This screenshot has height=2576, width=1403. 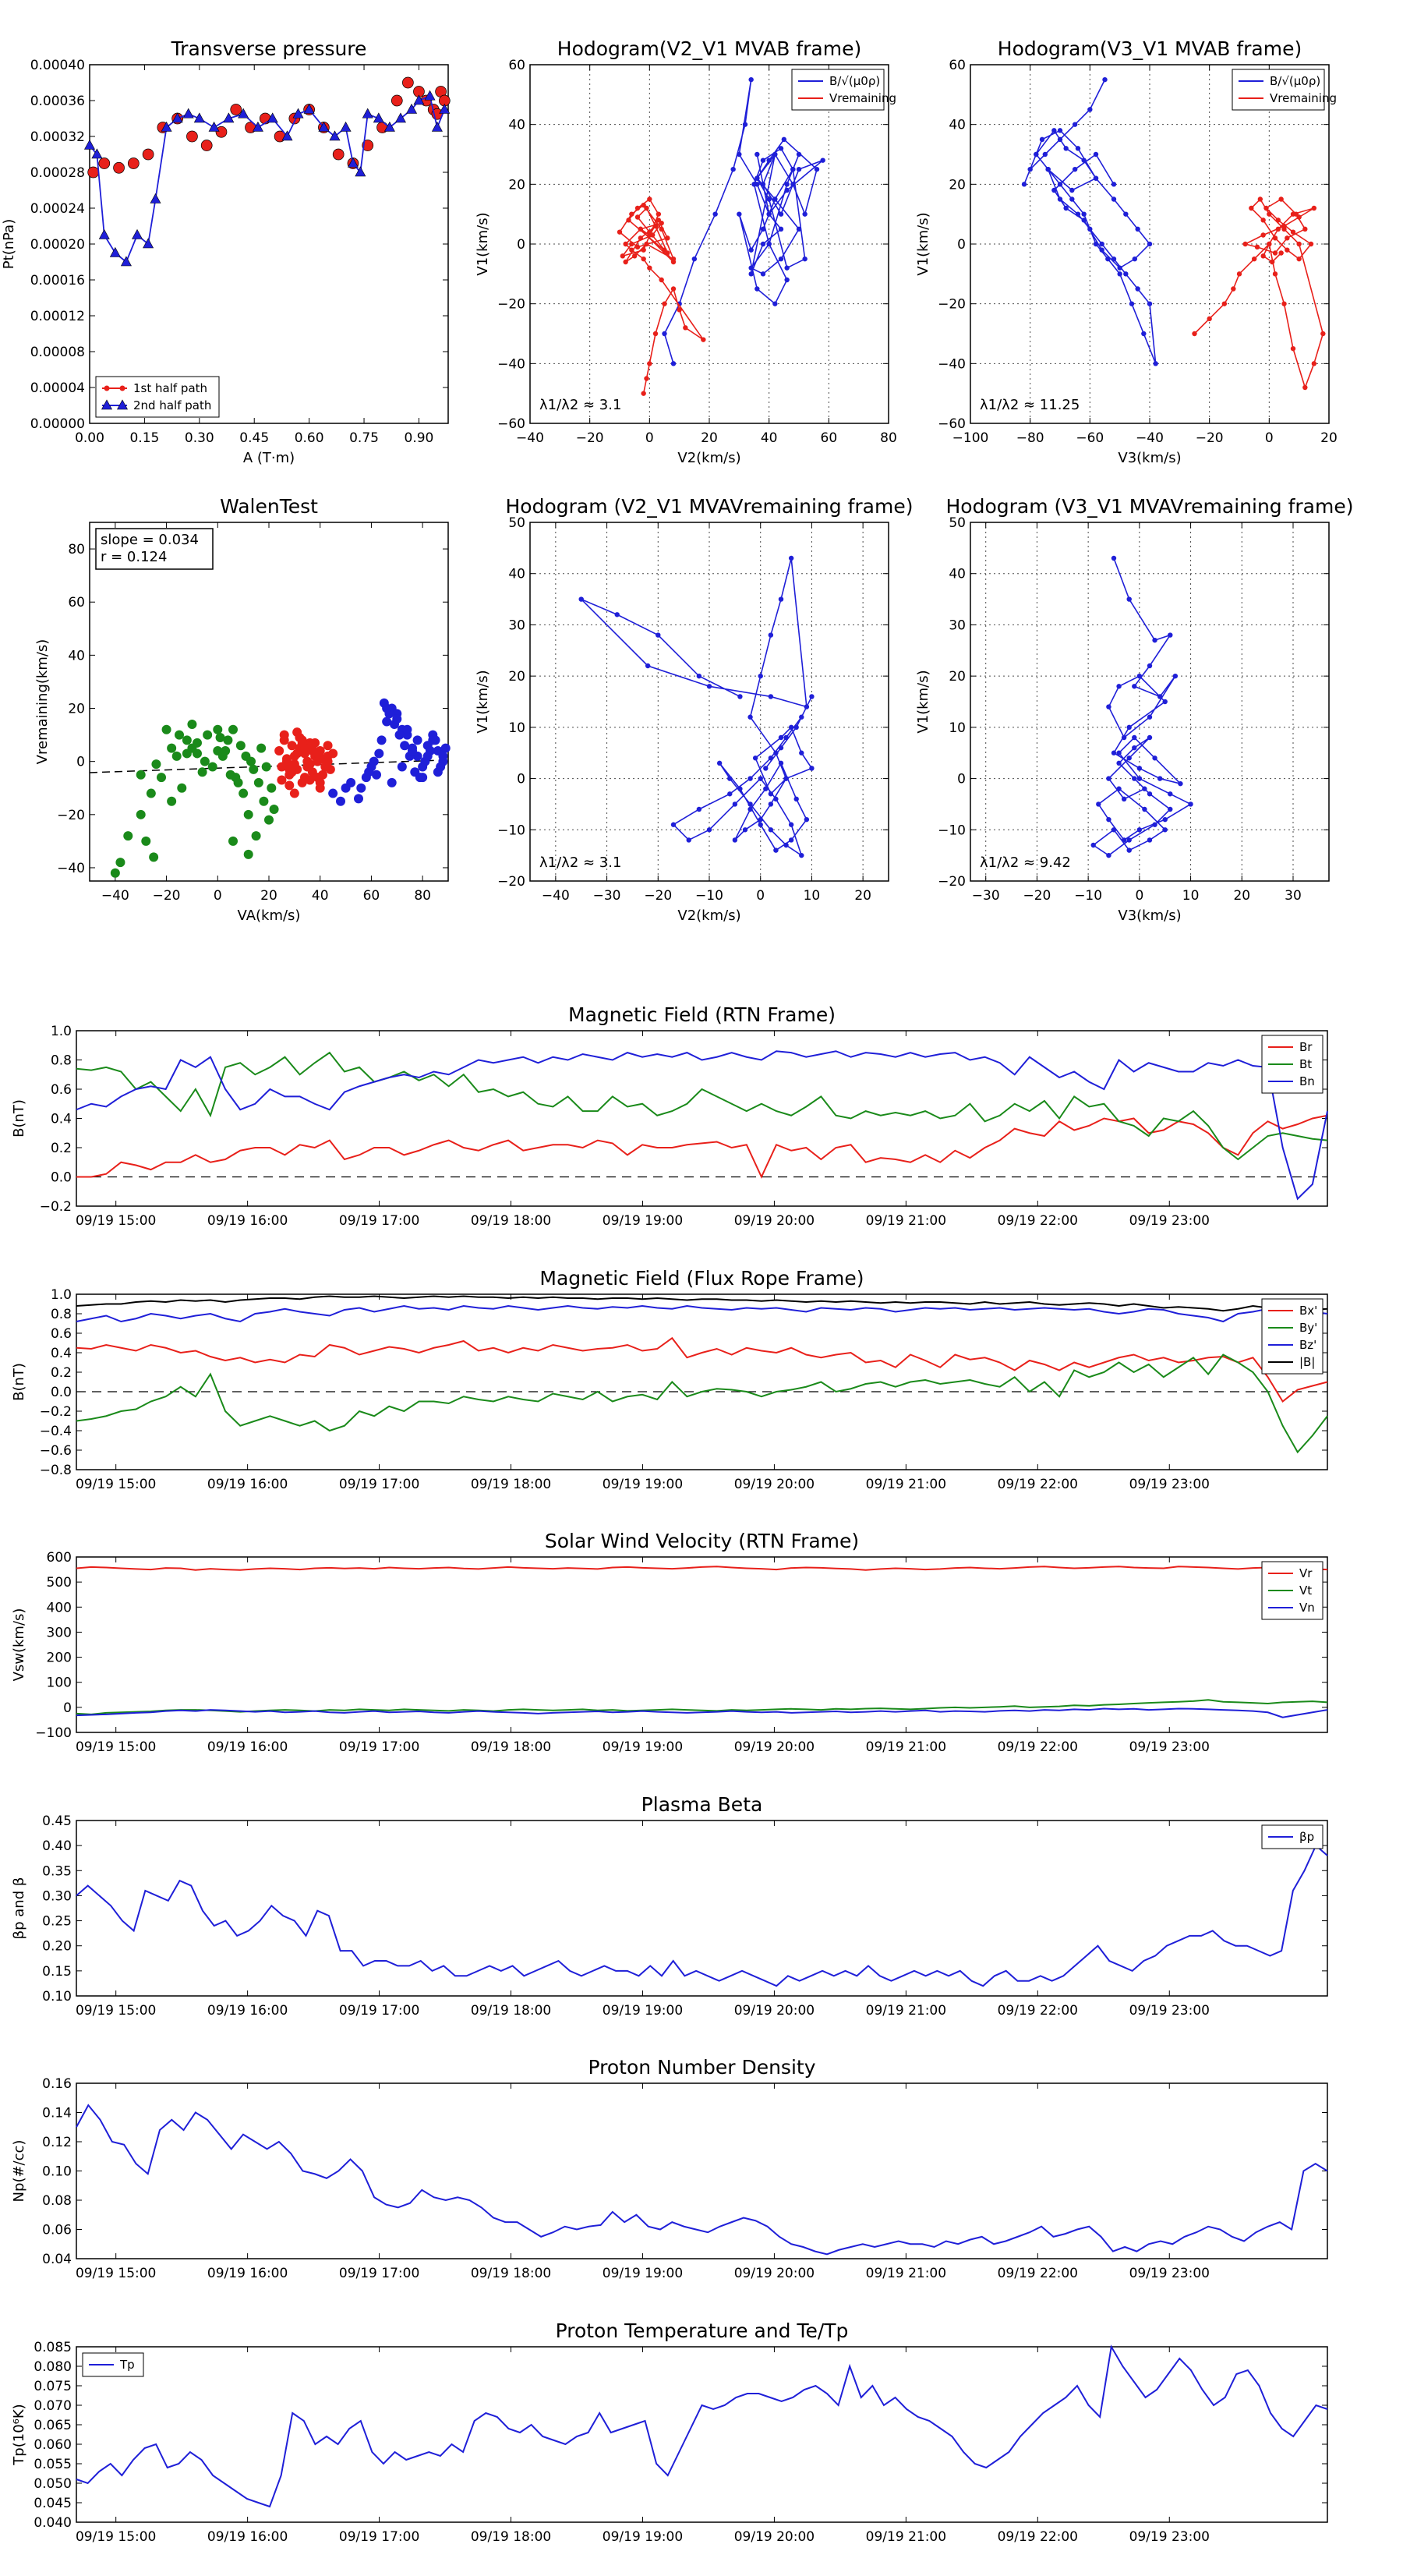 What do you see at coordinates (511, 424) in the screenshot?
I see `y-tick-label: −60` at bounding box center [511, 424].